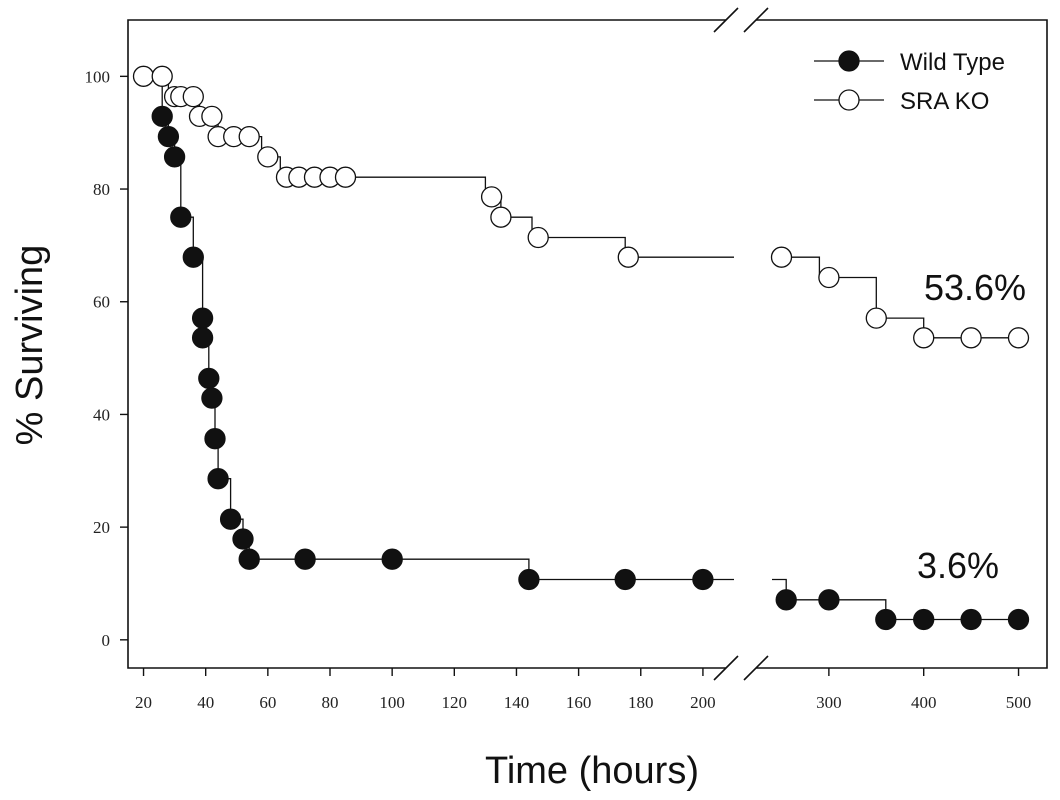  Describe the element at coordinates (205, 702) in the screenshot. I see `x-tick-label: 40` at that location.